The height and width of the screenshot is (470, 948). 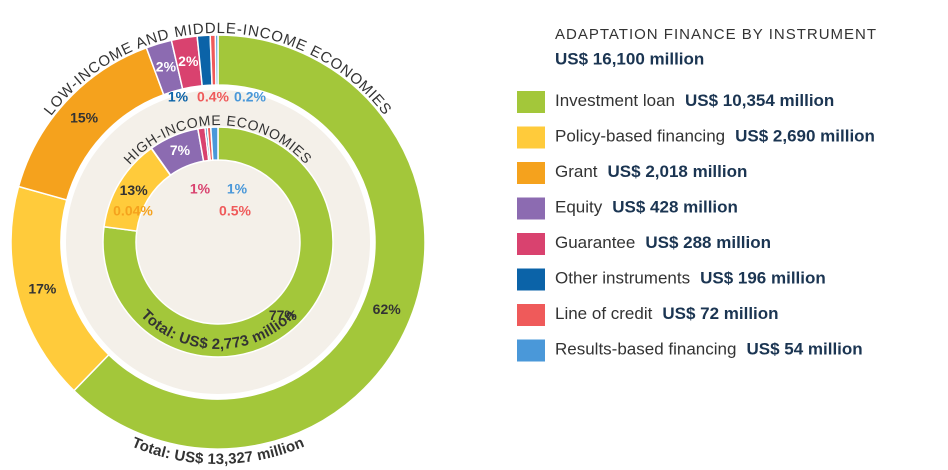 I want to click on legend-label: Investment loan, so click(x=615, y=100).